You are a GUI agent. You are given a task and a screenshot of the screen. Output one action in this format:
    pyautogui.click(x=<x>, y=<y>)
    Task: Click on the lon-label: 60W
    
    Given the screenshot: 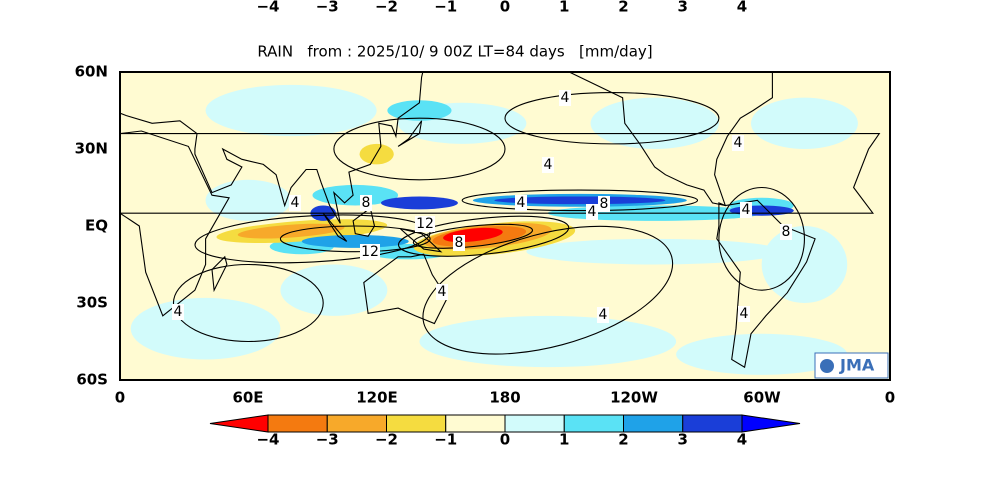 What is the action you would take?
    pyautogui.click(x=762, y=398)
    